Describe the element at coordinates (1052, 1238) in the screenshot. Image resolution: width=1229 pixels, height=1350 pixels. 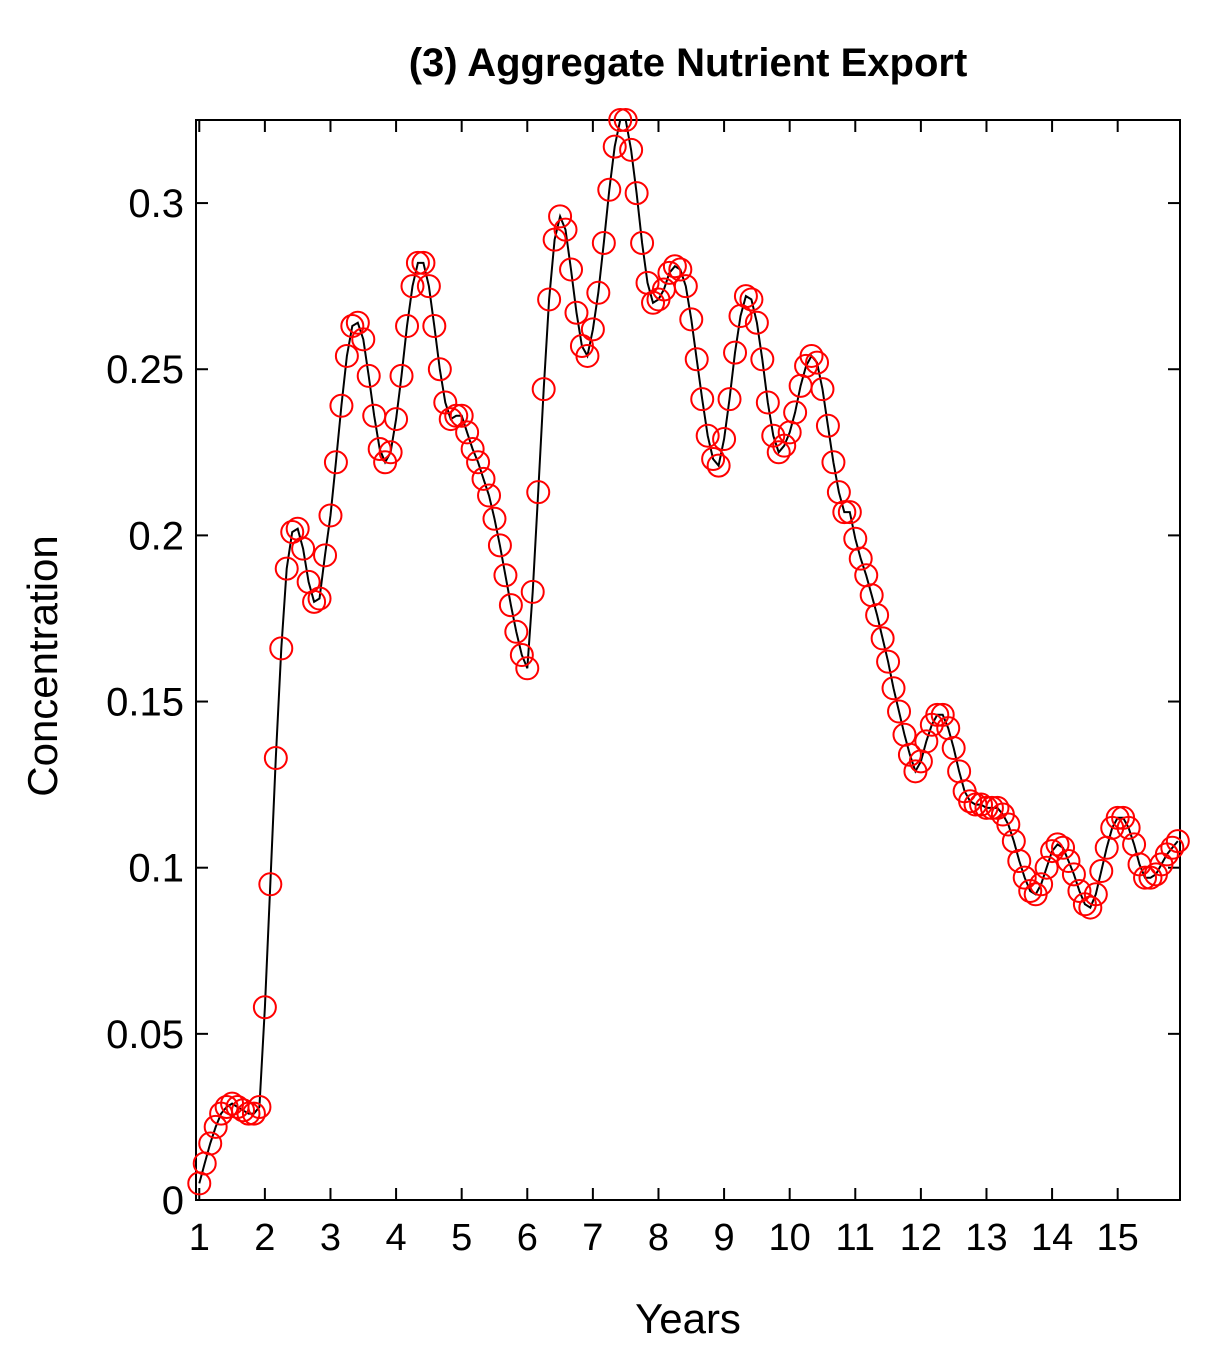
I see `x-tick-label: 14` at that location.